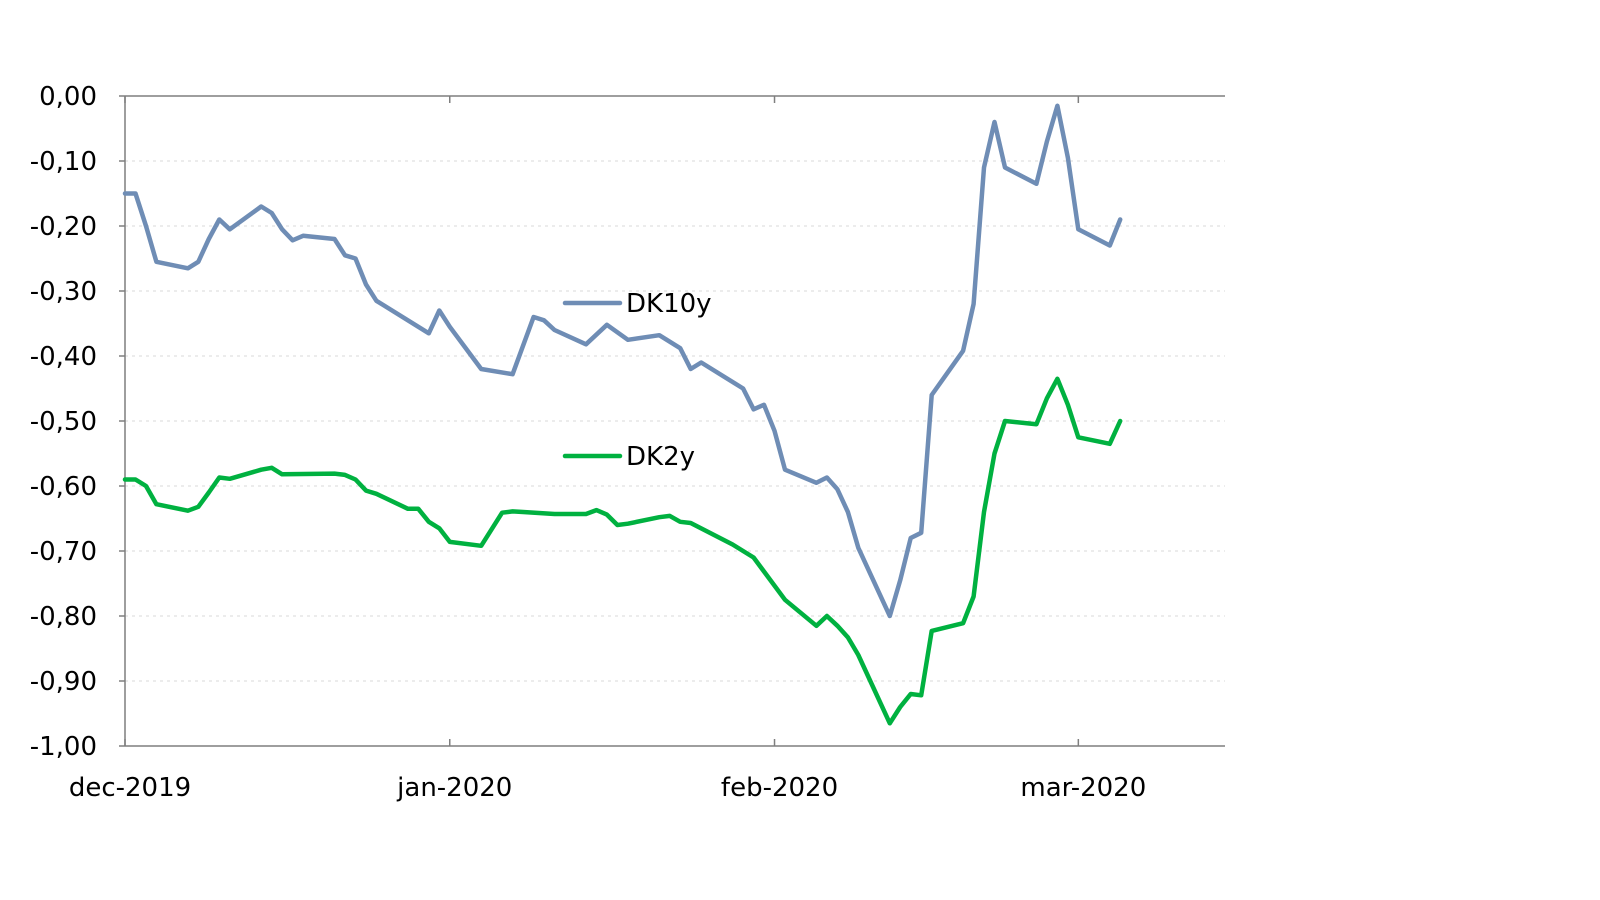  Describe the element at coordinates (1083, 788) in the screenshot. I see `x-tick-label: mar-2020` at that location.